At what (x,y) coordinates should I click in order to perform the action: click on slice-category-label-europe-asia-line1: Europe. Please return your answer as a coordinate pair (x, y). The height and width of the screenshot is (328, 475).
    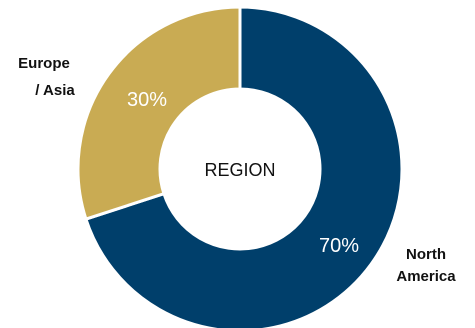
    Looking at the image, I should click on (44, 63).